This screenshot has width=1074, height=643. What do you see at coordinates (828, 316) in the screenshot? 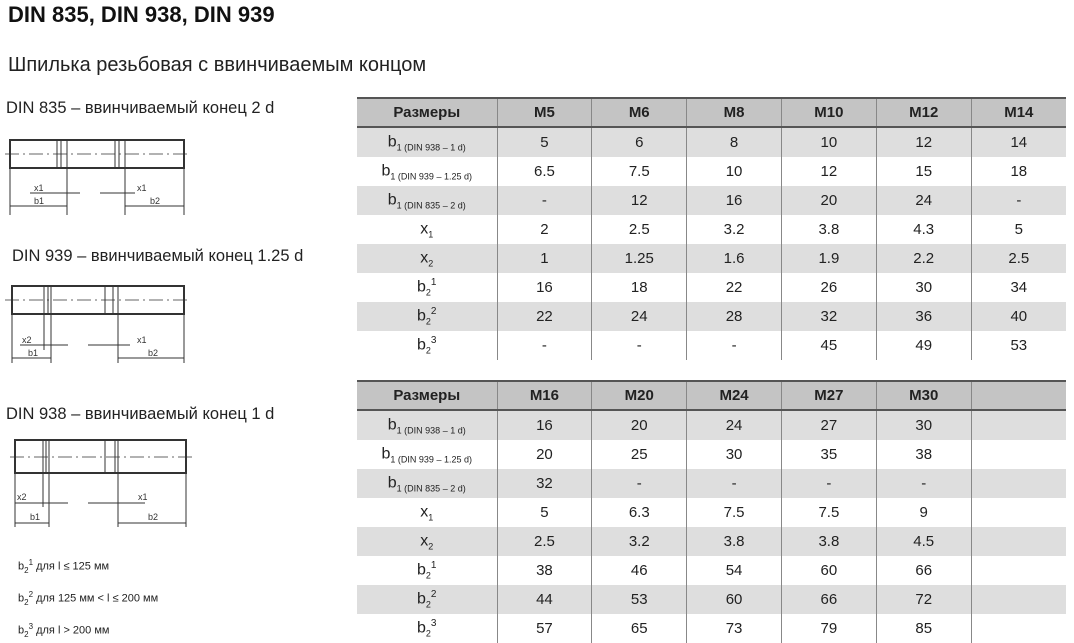
I see `table-cell: 32` at bounding box center [828, 316].